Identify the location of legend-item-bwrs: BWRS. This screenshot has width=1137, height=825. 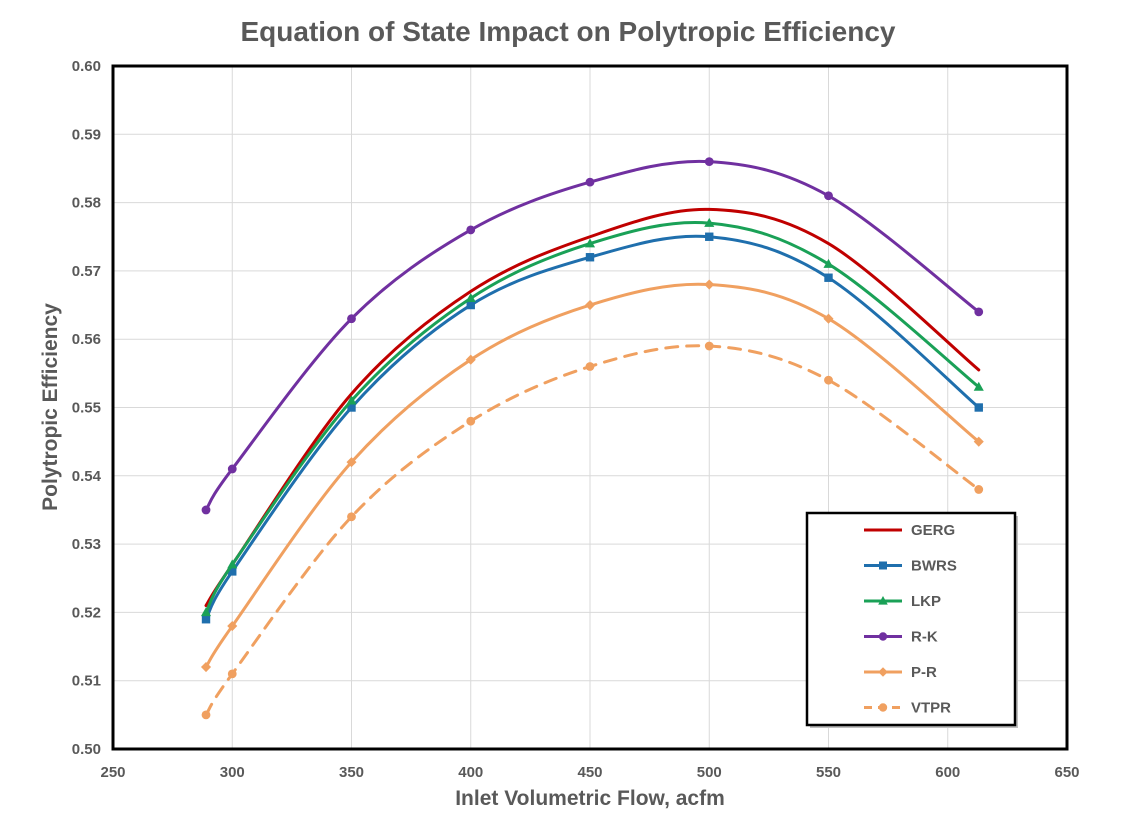
(910, 566).